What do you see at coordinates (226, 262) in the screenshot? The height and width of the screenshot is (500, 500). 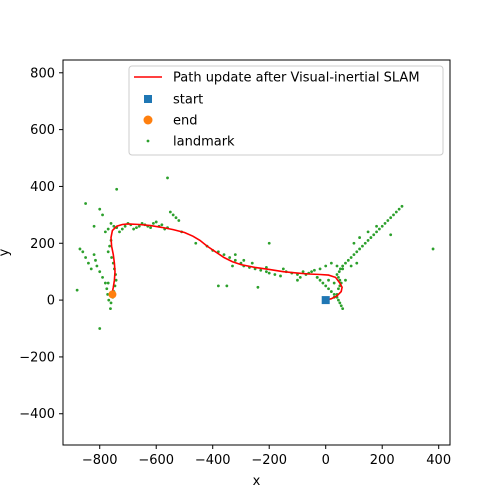 I see `path-line` at bounding box center [226, 262].